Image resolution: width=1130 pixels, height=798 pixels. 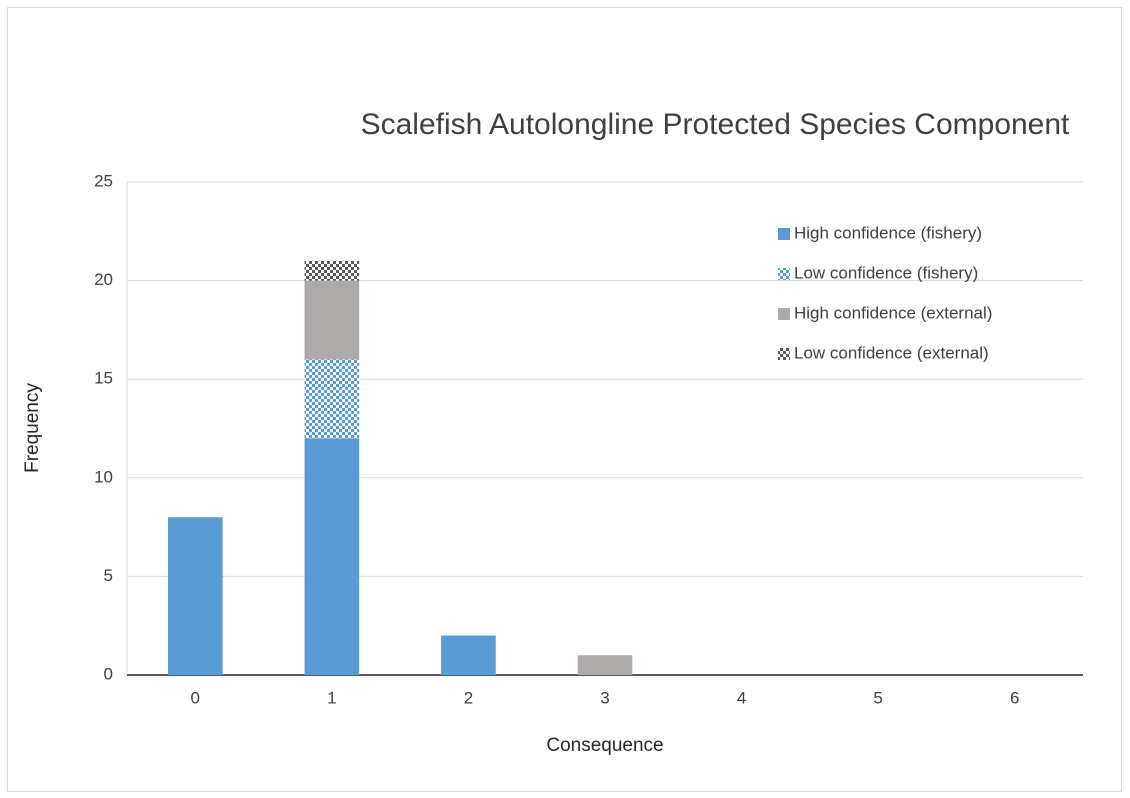 I want to click on legend-label: High confidence (fishery), so click(x=888, y=232).